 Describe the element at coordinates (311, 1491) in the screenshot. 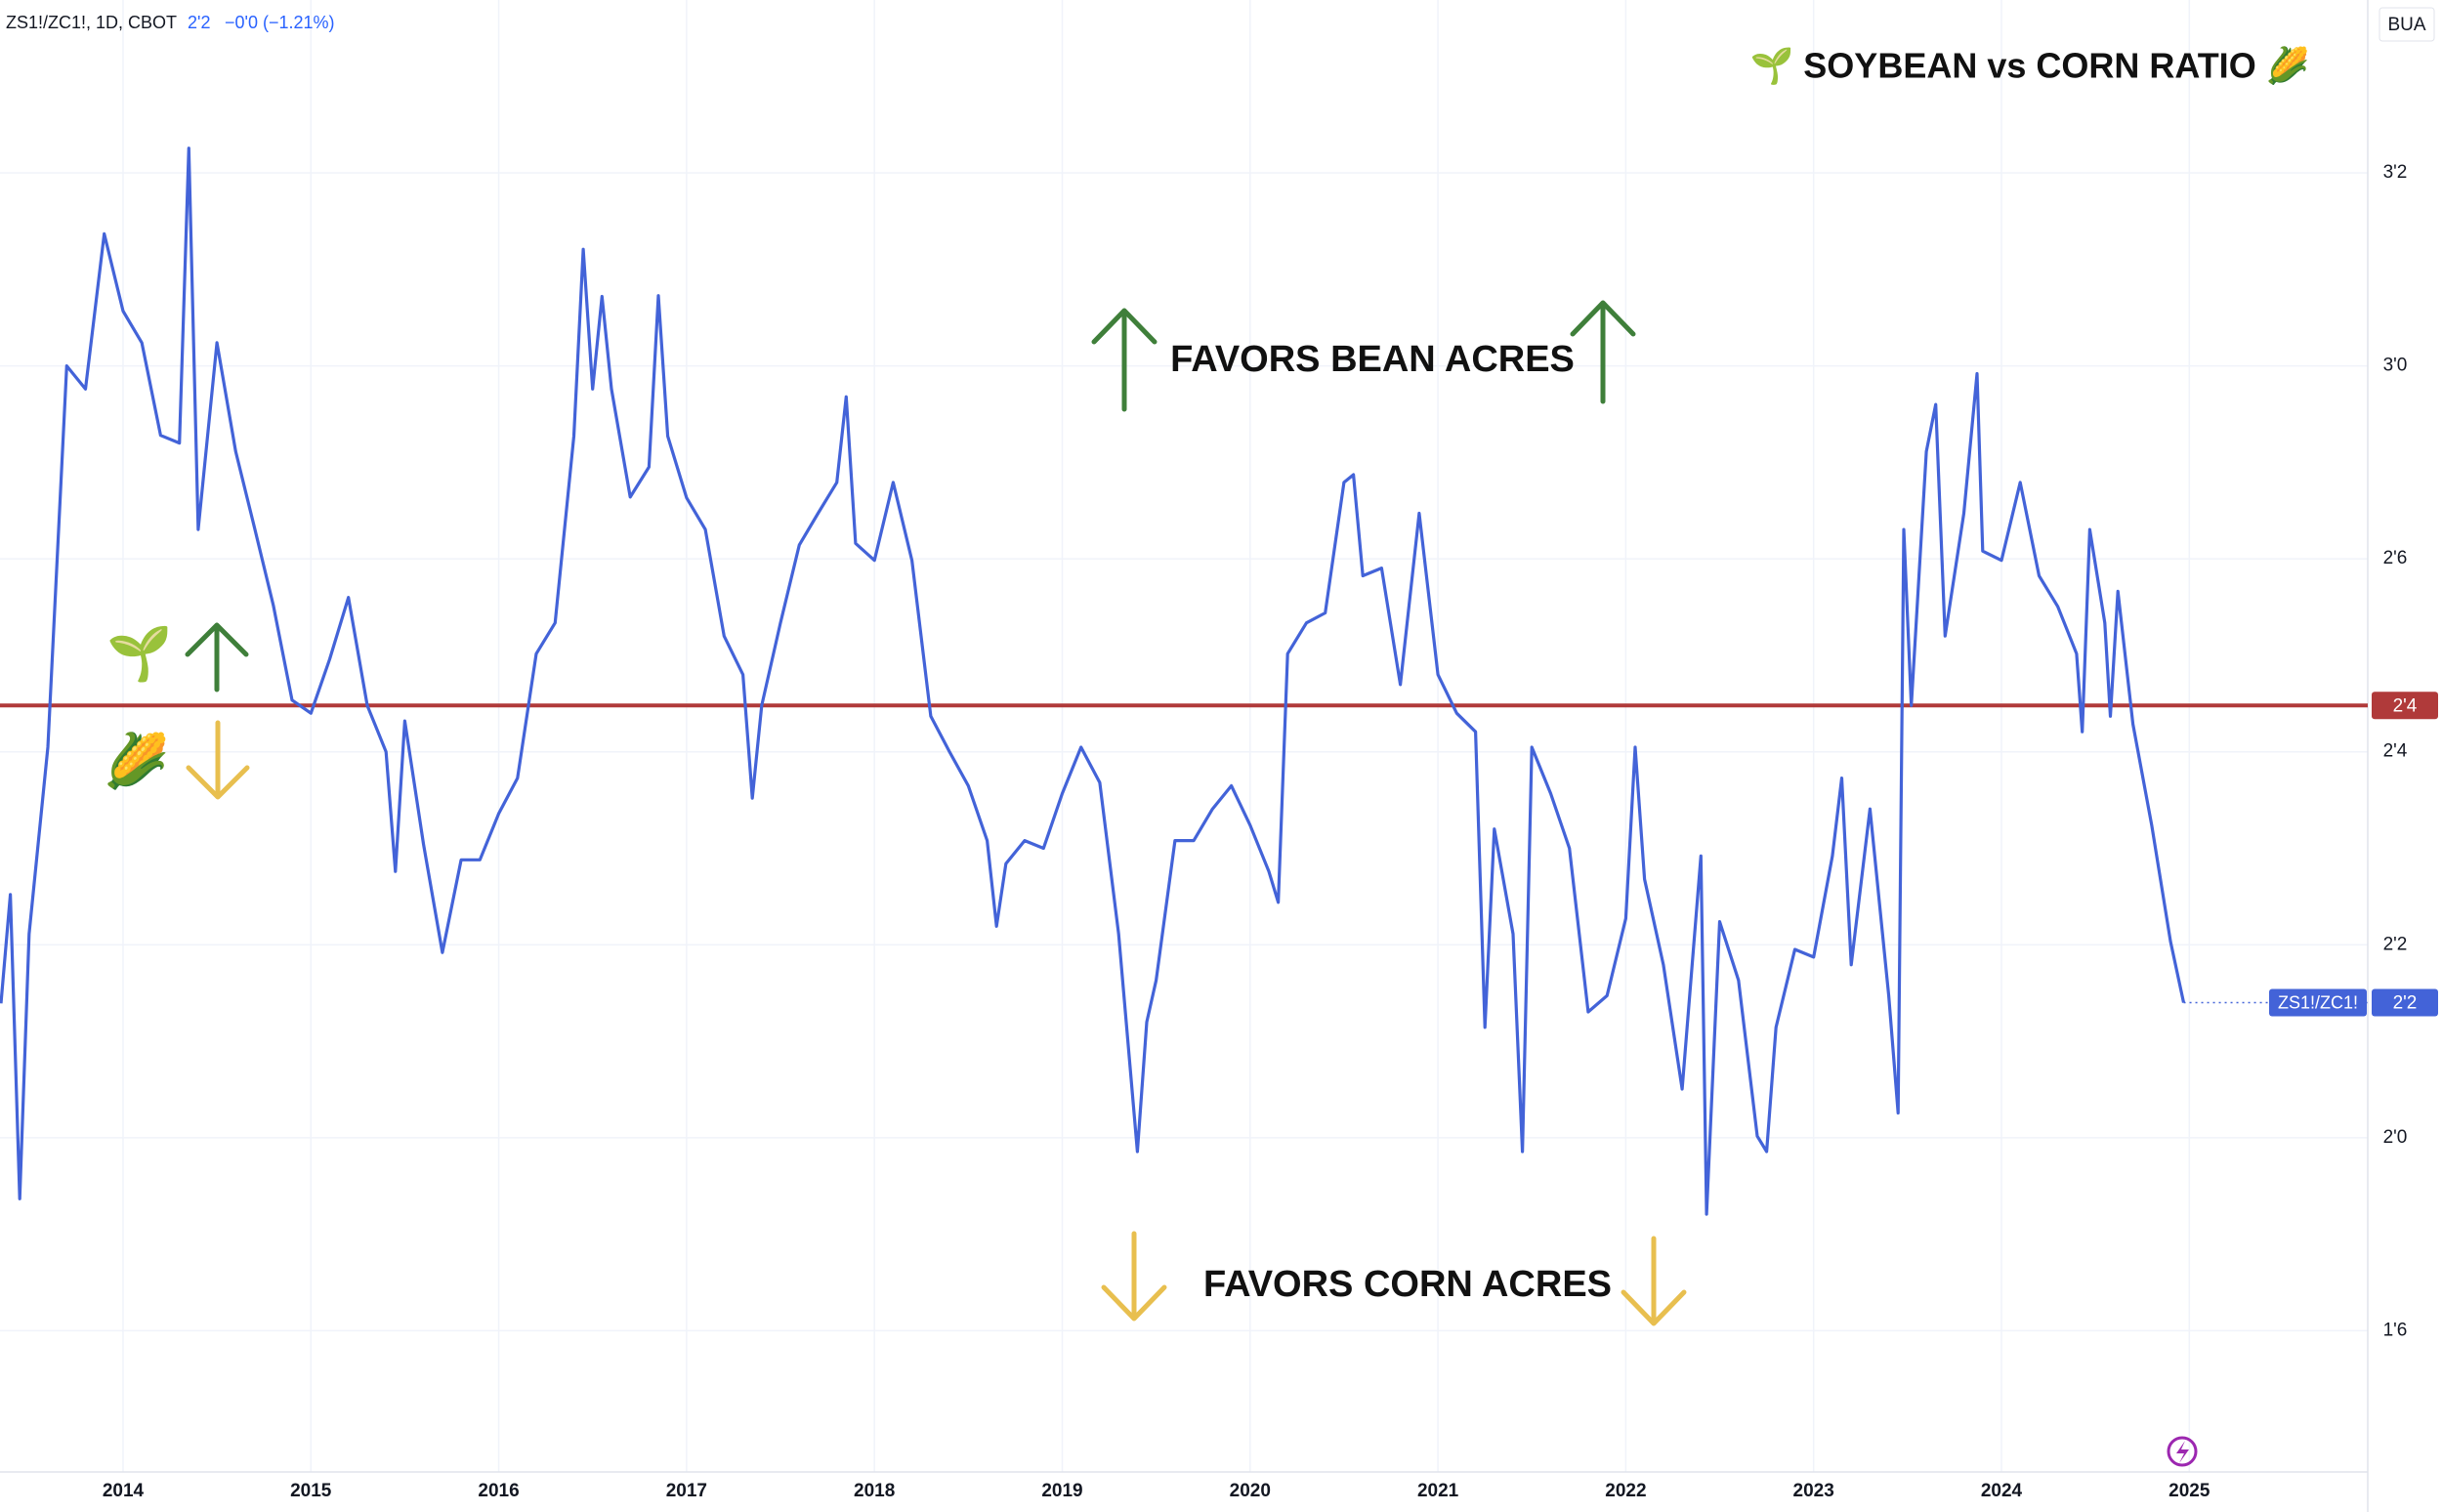

I see `x-tick-label: 2015` at that location.